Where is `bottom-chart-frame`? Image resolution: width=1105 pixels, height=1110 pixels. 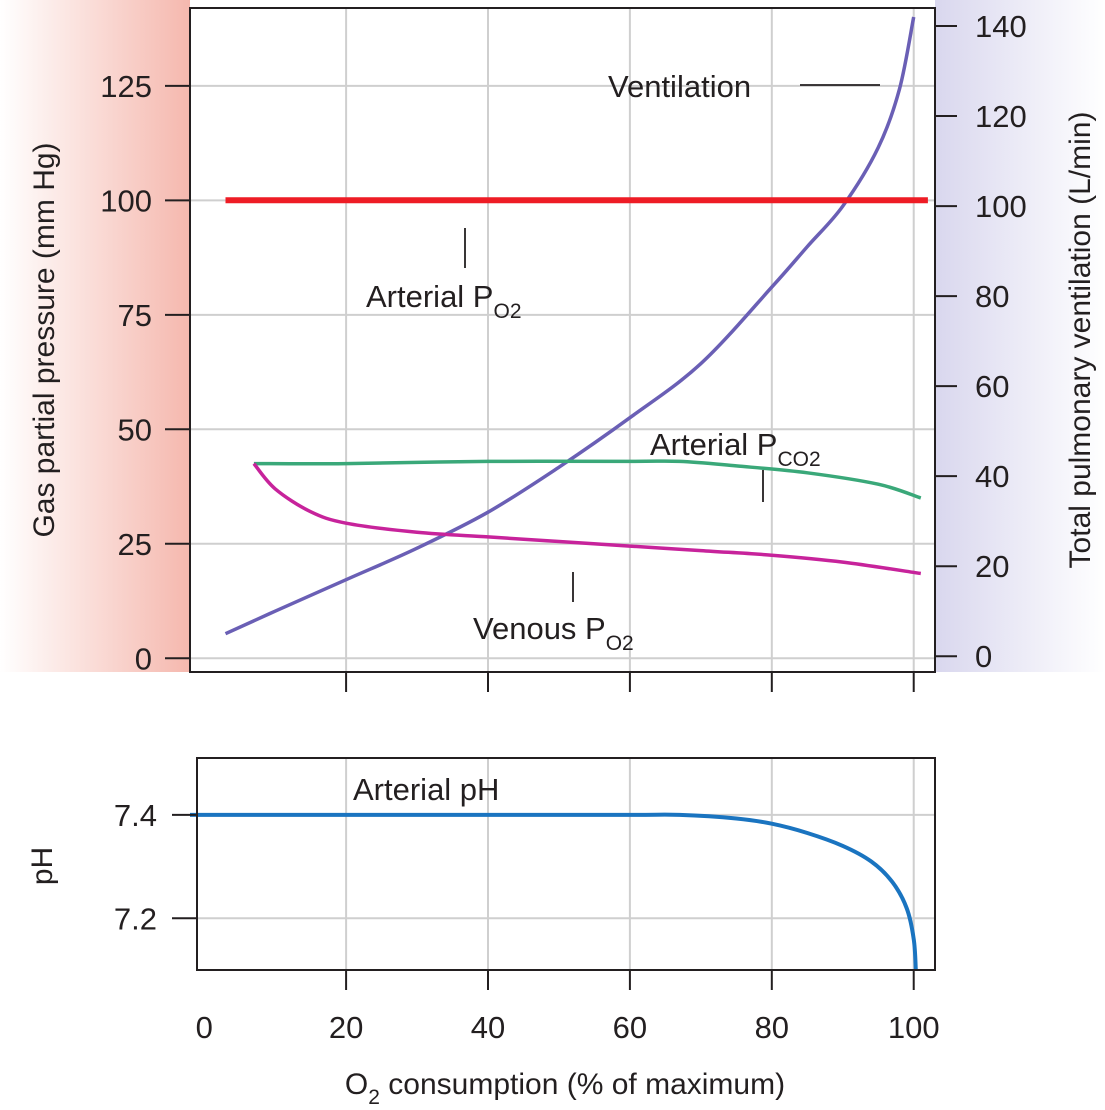
bottom-chart-frame is located at coordinates (566, 864).